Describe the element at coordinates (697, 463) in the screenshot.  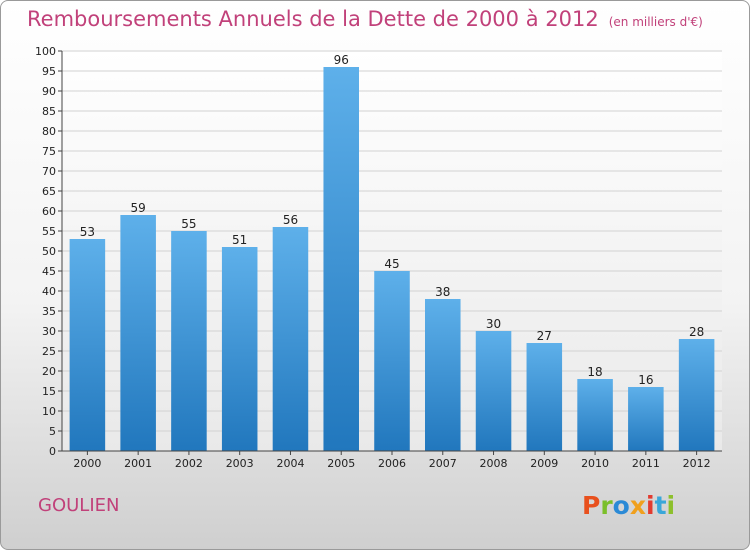
I see `x-tick-label: 2012` at that location.